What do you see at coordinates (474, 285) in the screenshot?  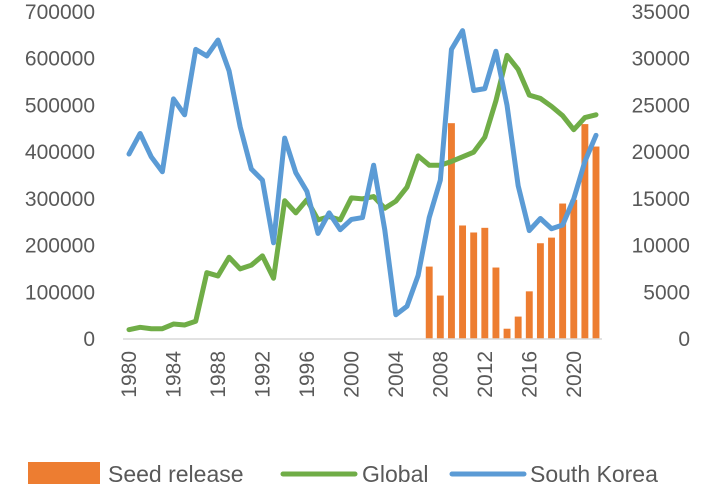 I see `seed-release-bar-2011` at bounding box center [474, 285].